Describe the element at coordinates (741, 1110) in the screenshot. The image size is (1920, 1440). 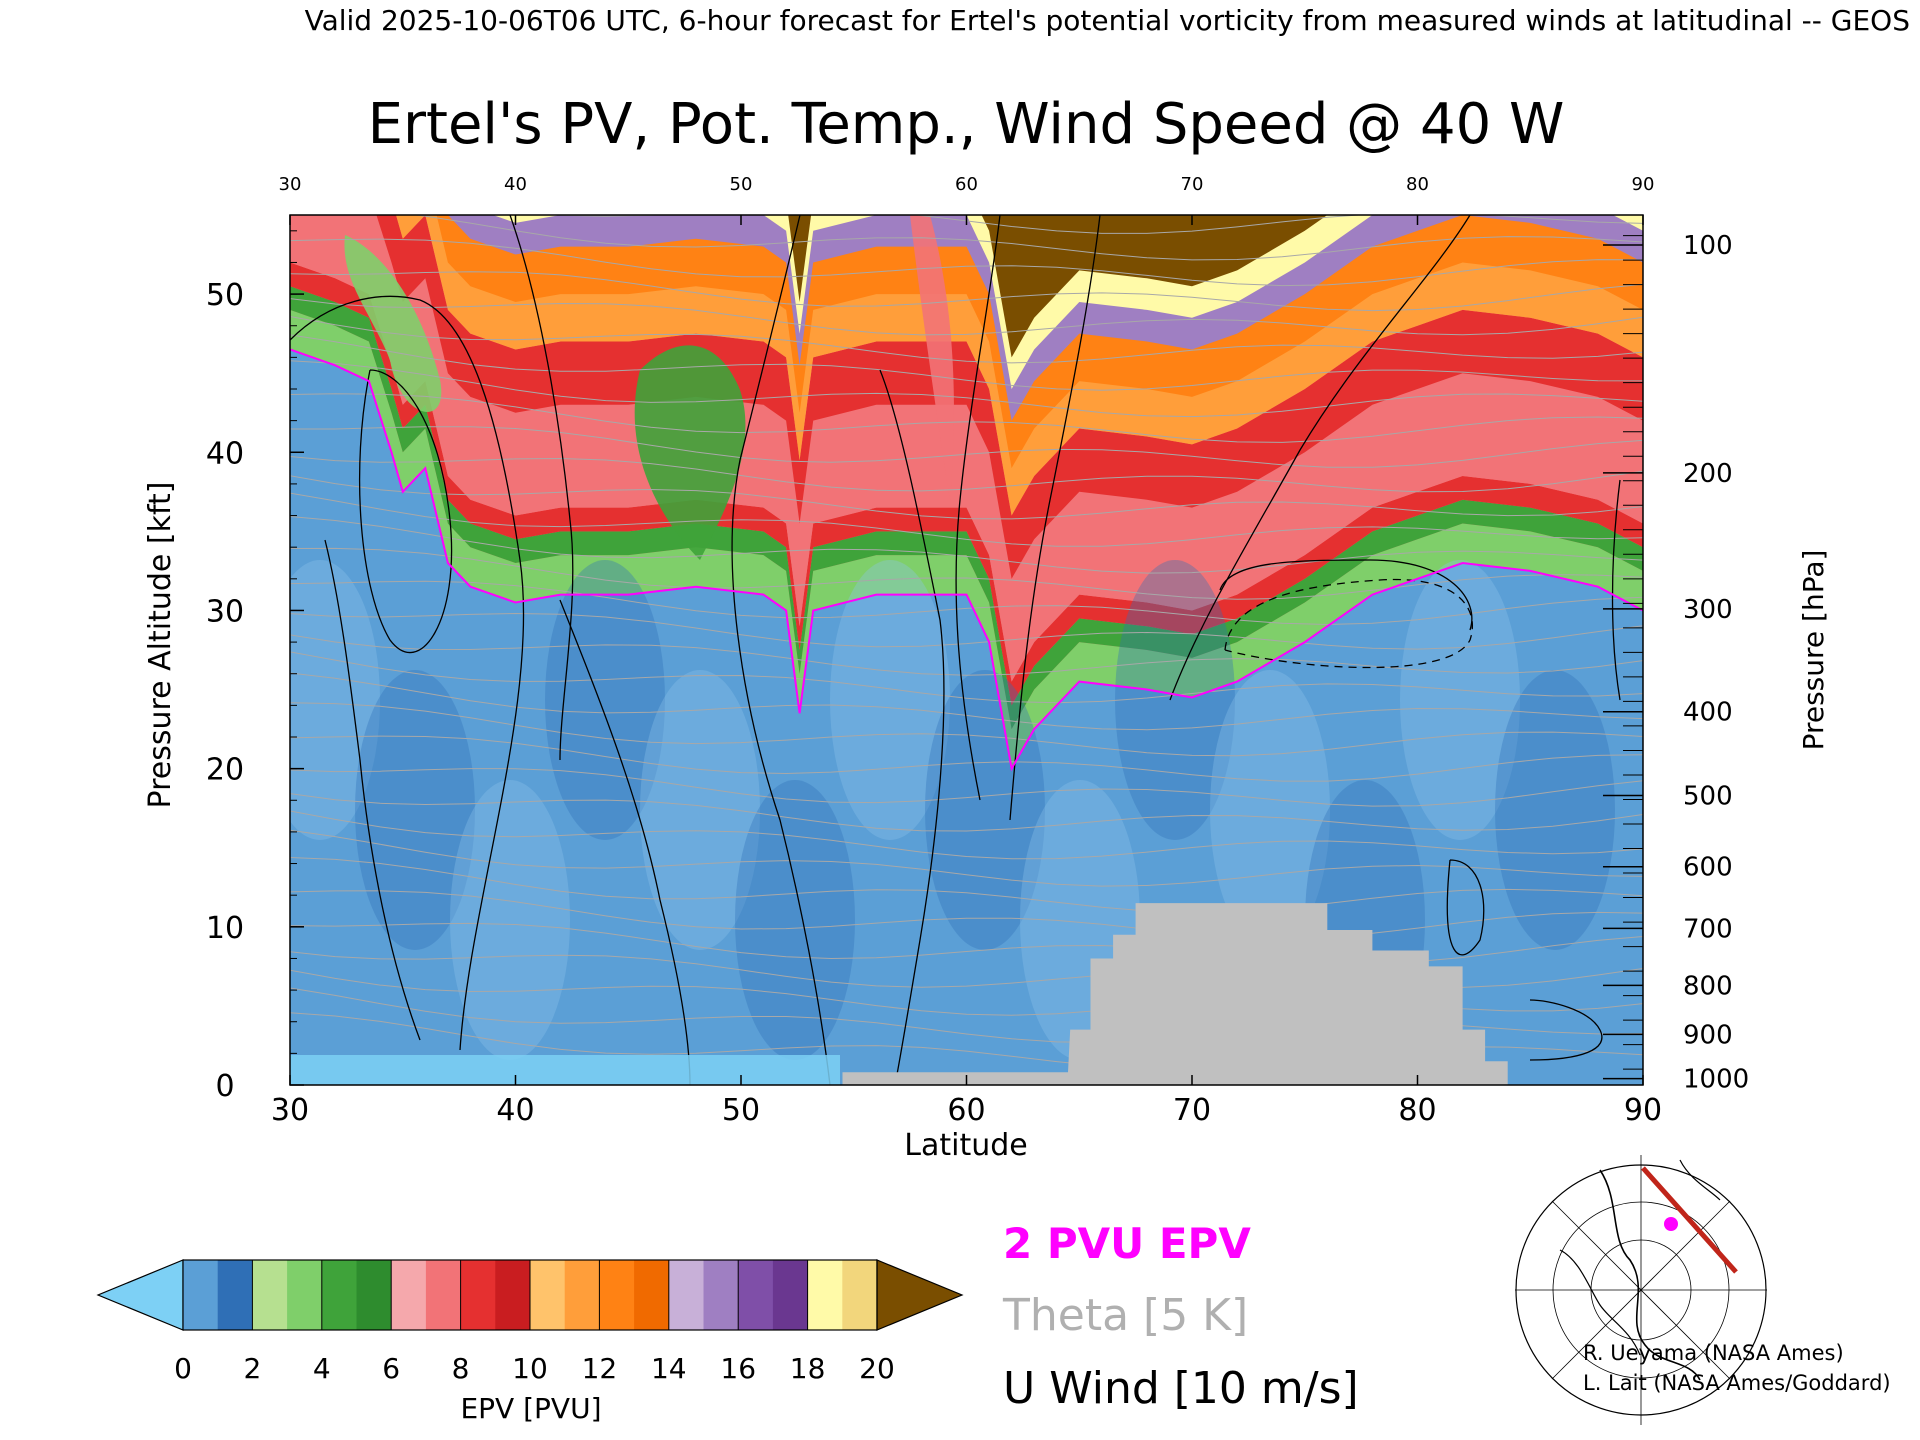
I see `x-tick-label-2: 50` at that location.